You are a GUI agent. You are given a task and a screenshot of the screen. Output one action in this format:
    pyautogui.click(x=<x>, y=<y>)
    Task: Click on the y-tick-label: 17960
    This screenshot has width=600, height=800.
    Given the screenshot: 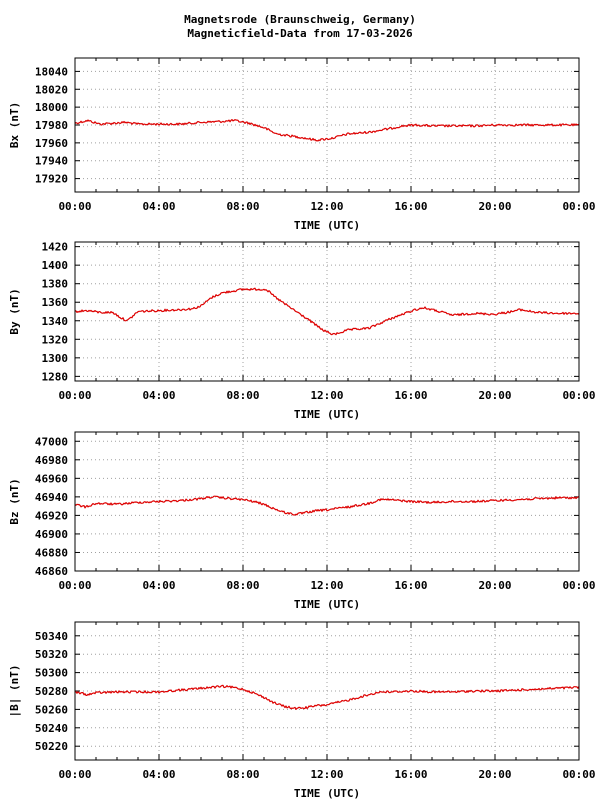 What is the action you would take?
    pyautogui.click(x=51, y=143)
    